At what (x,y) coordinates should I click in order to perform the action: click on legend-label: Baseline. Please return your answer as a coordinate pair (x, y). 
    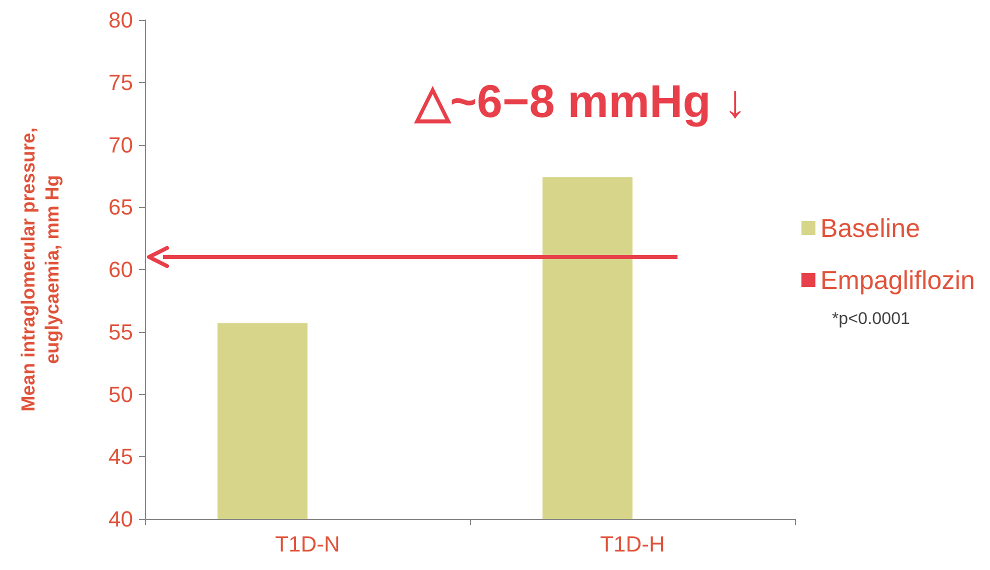
    Looking at the image, I should click on (870, 228).